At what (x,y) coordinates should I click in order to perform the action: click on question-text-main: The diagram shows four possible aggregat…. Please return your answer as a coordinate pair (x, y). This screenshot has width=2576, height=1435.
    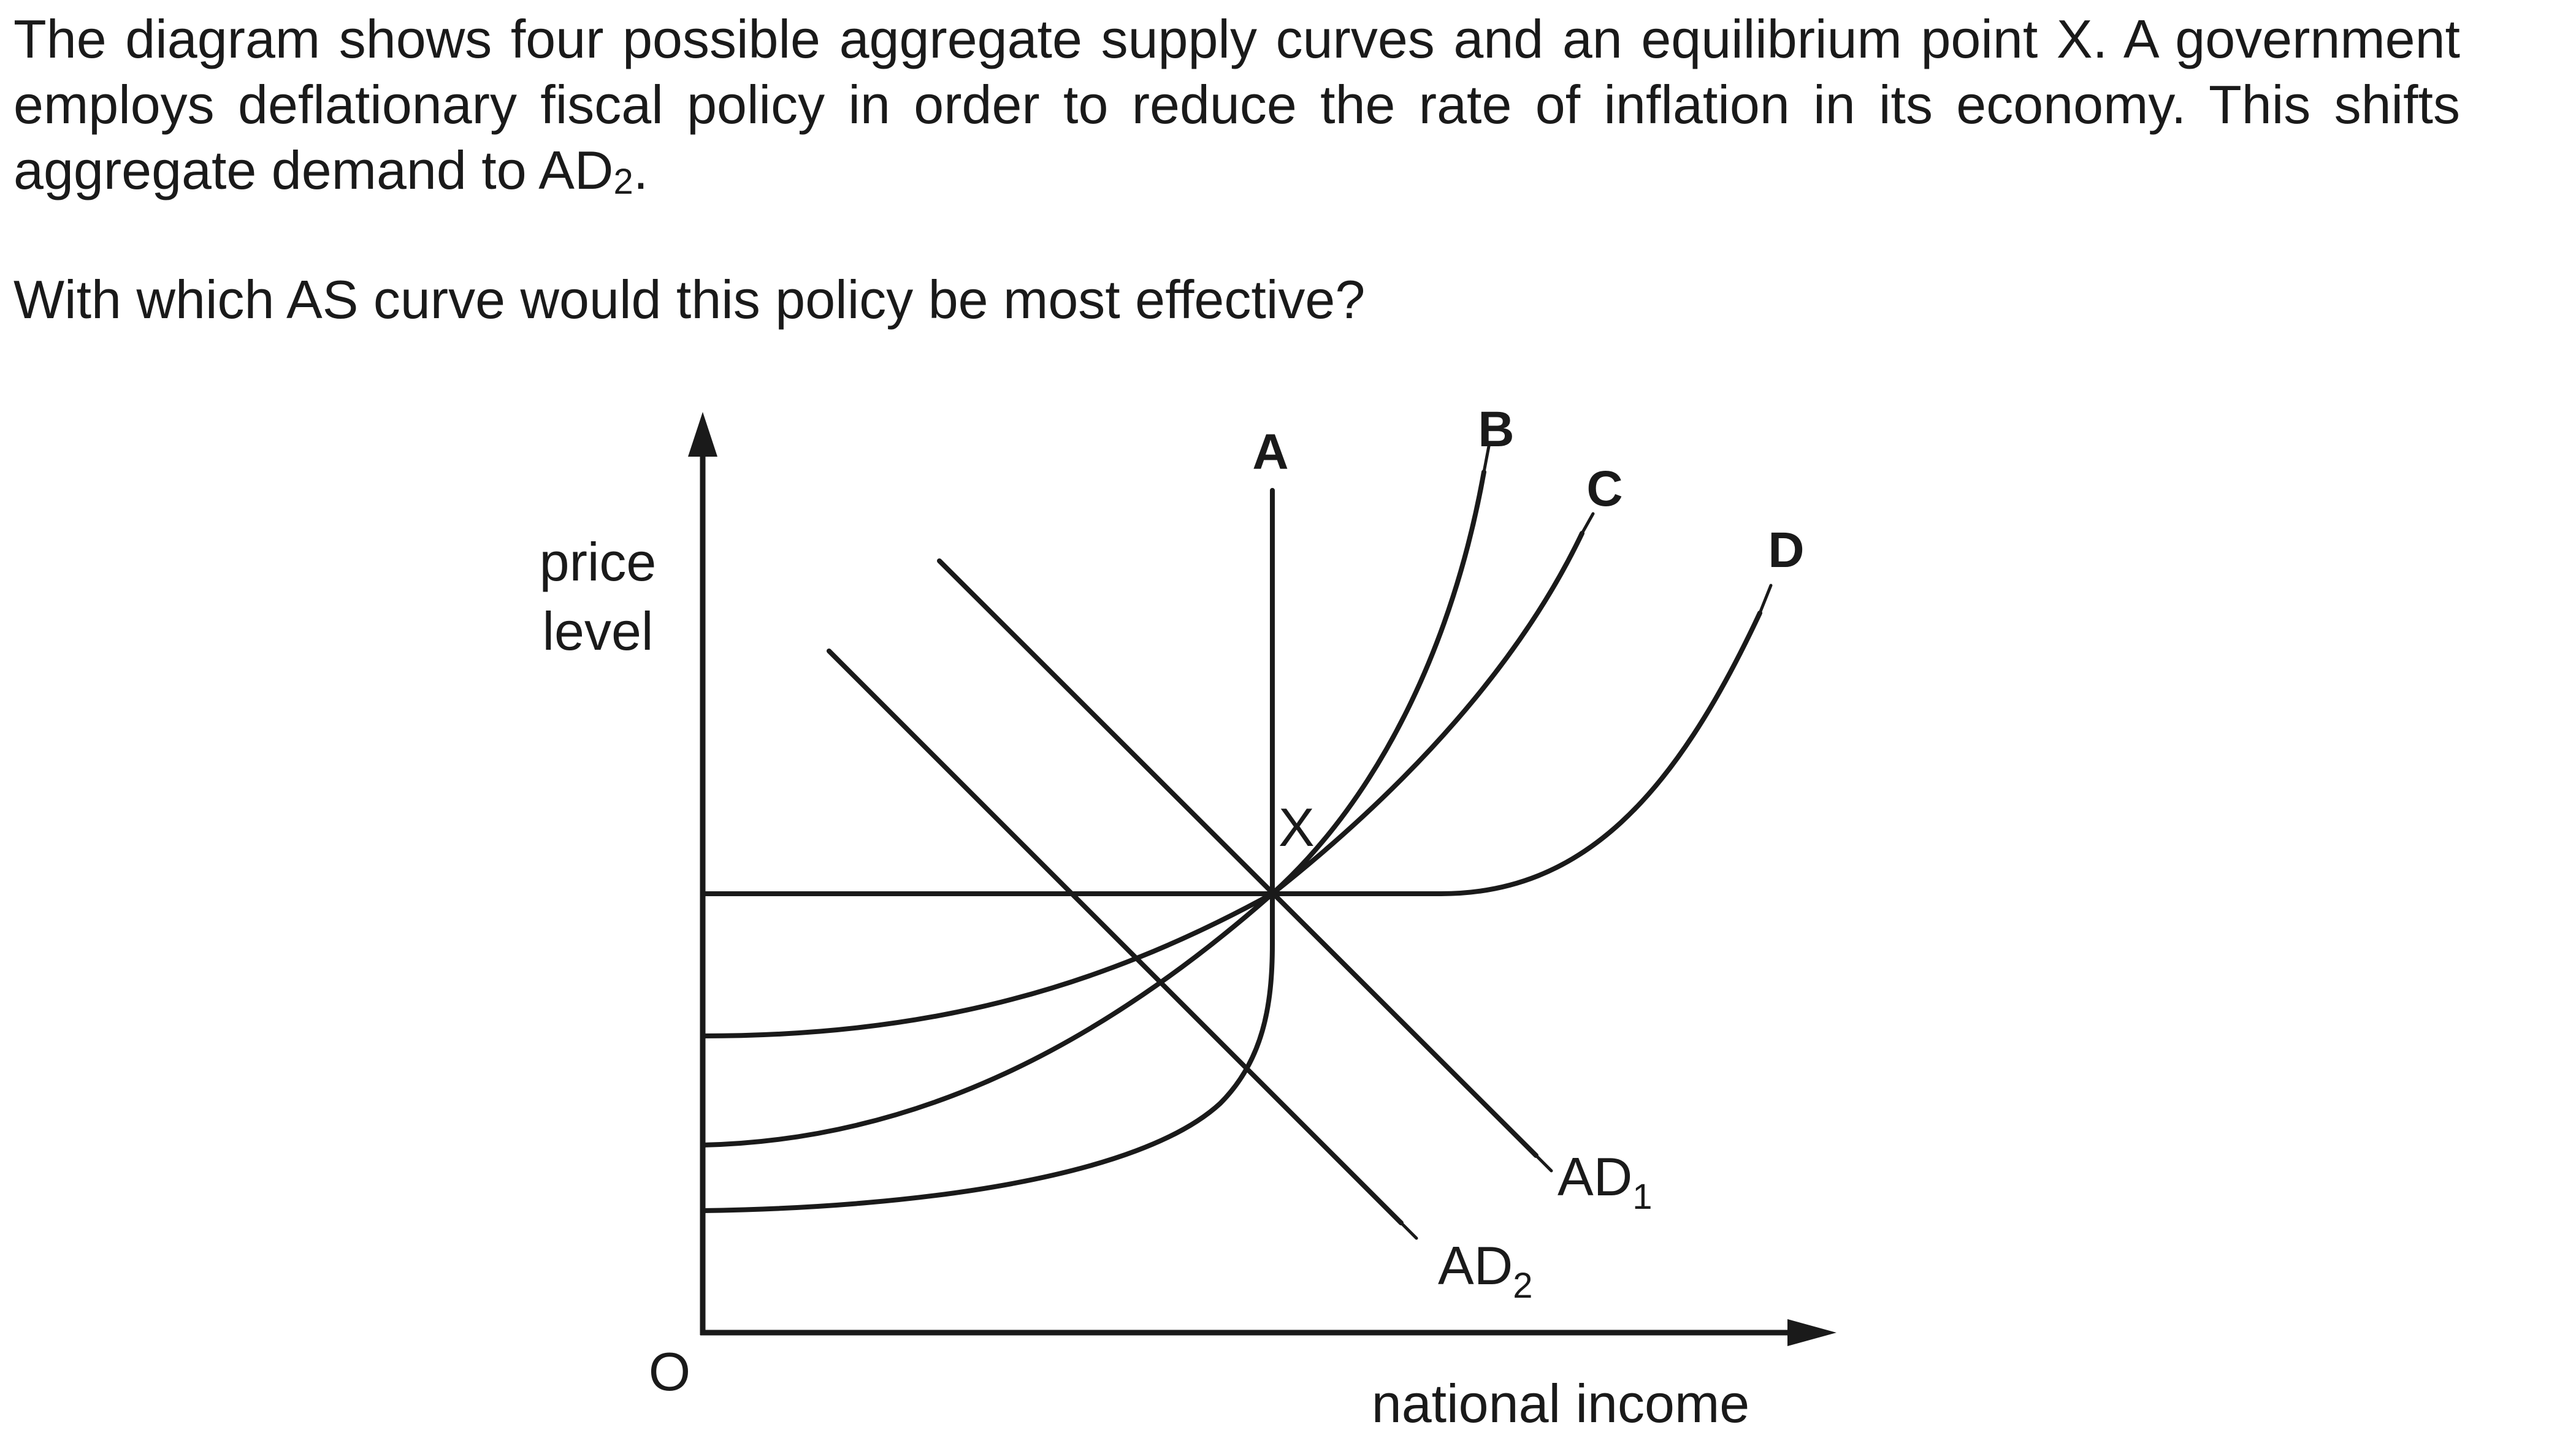
    Looking at the image, I should click on (1236, 104).